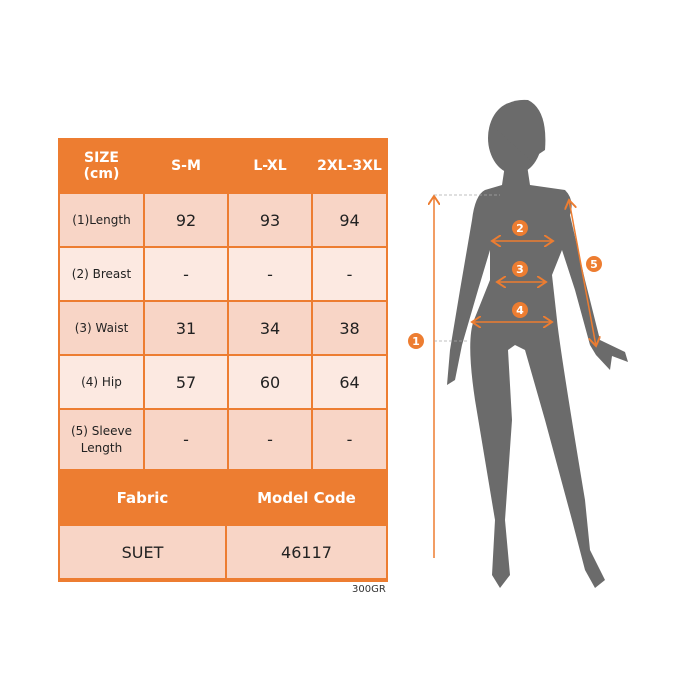 The height and width of the screenshot is (700, 700). What do you see at coordinates (349, 220) in the screenshot?
I see `cell-value: 94` at bounding box center [349, 220].